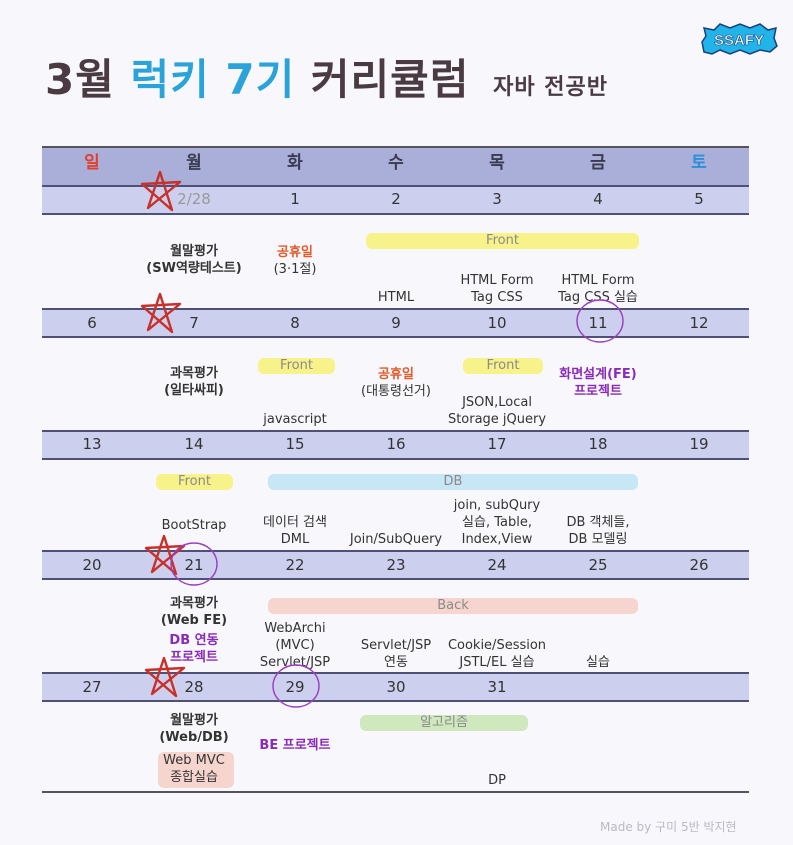  Describe the element at coordinates (194, 268) in the screenshot. I see `event-label: (SW역량테스트)` at that location.